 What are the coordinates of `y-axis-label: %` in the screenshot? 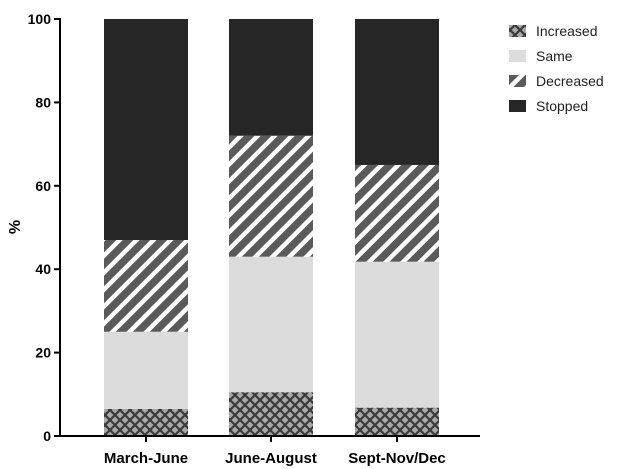 It's located at (15, 227).